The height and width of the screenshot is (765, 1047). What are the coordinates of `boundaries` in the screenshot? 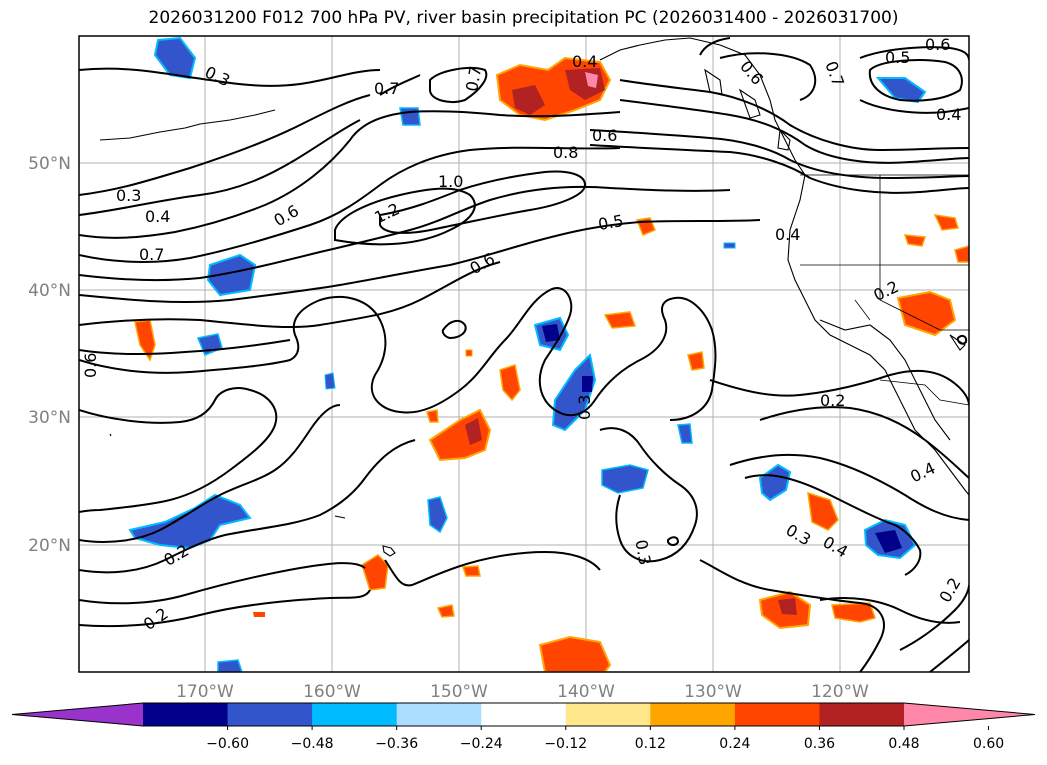 It's located at (884, 290).